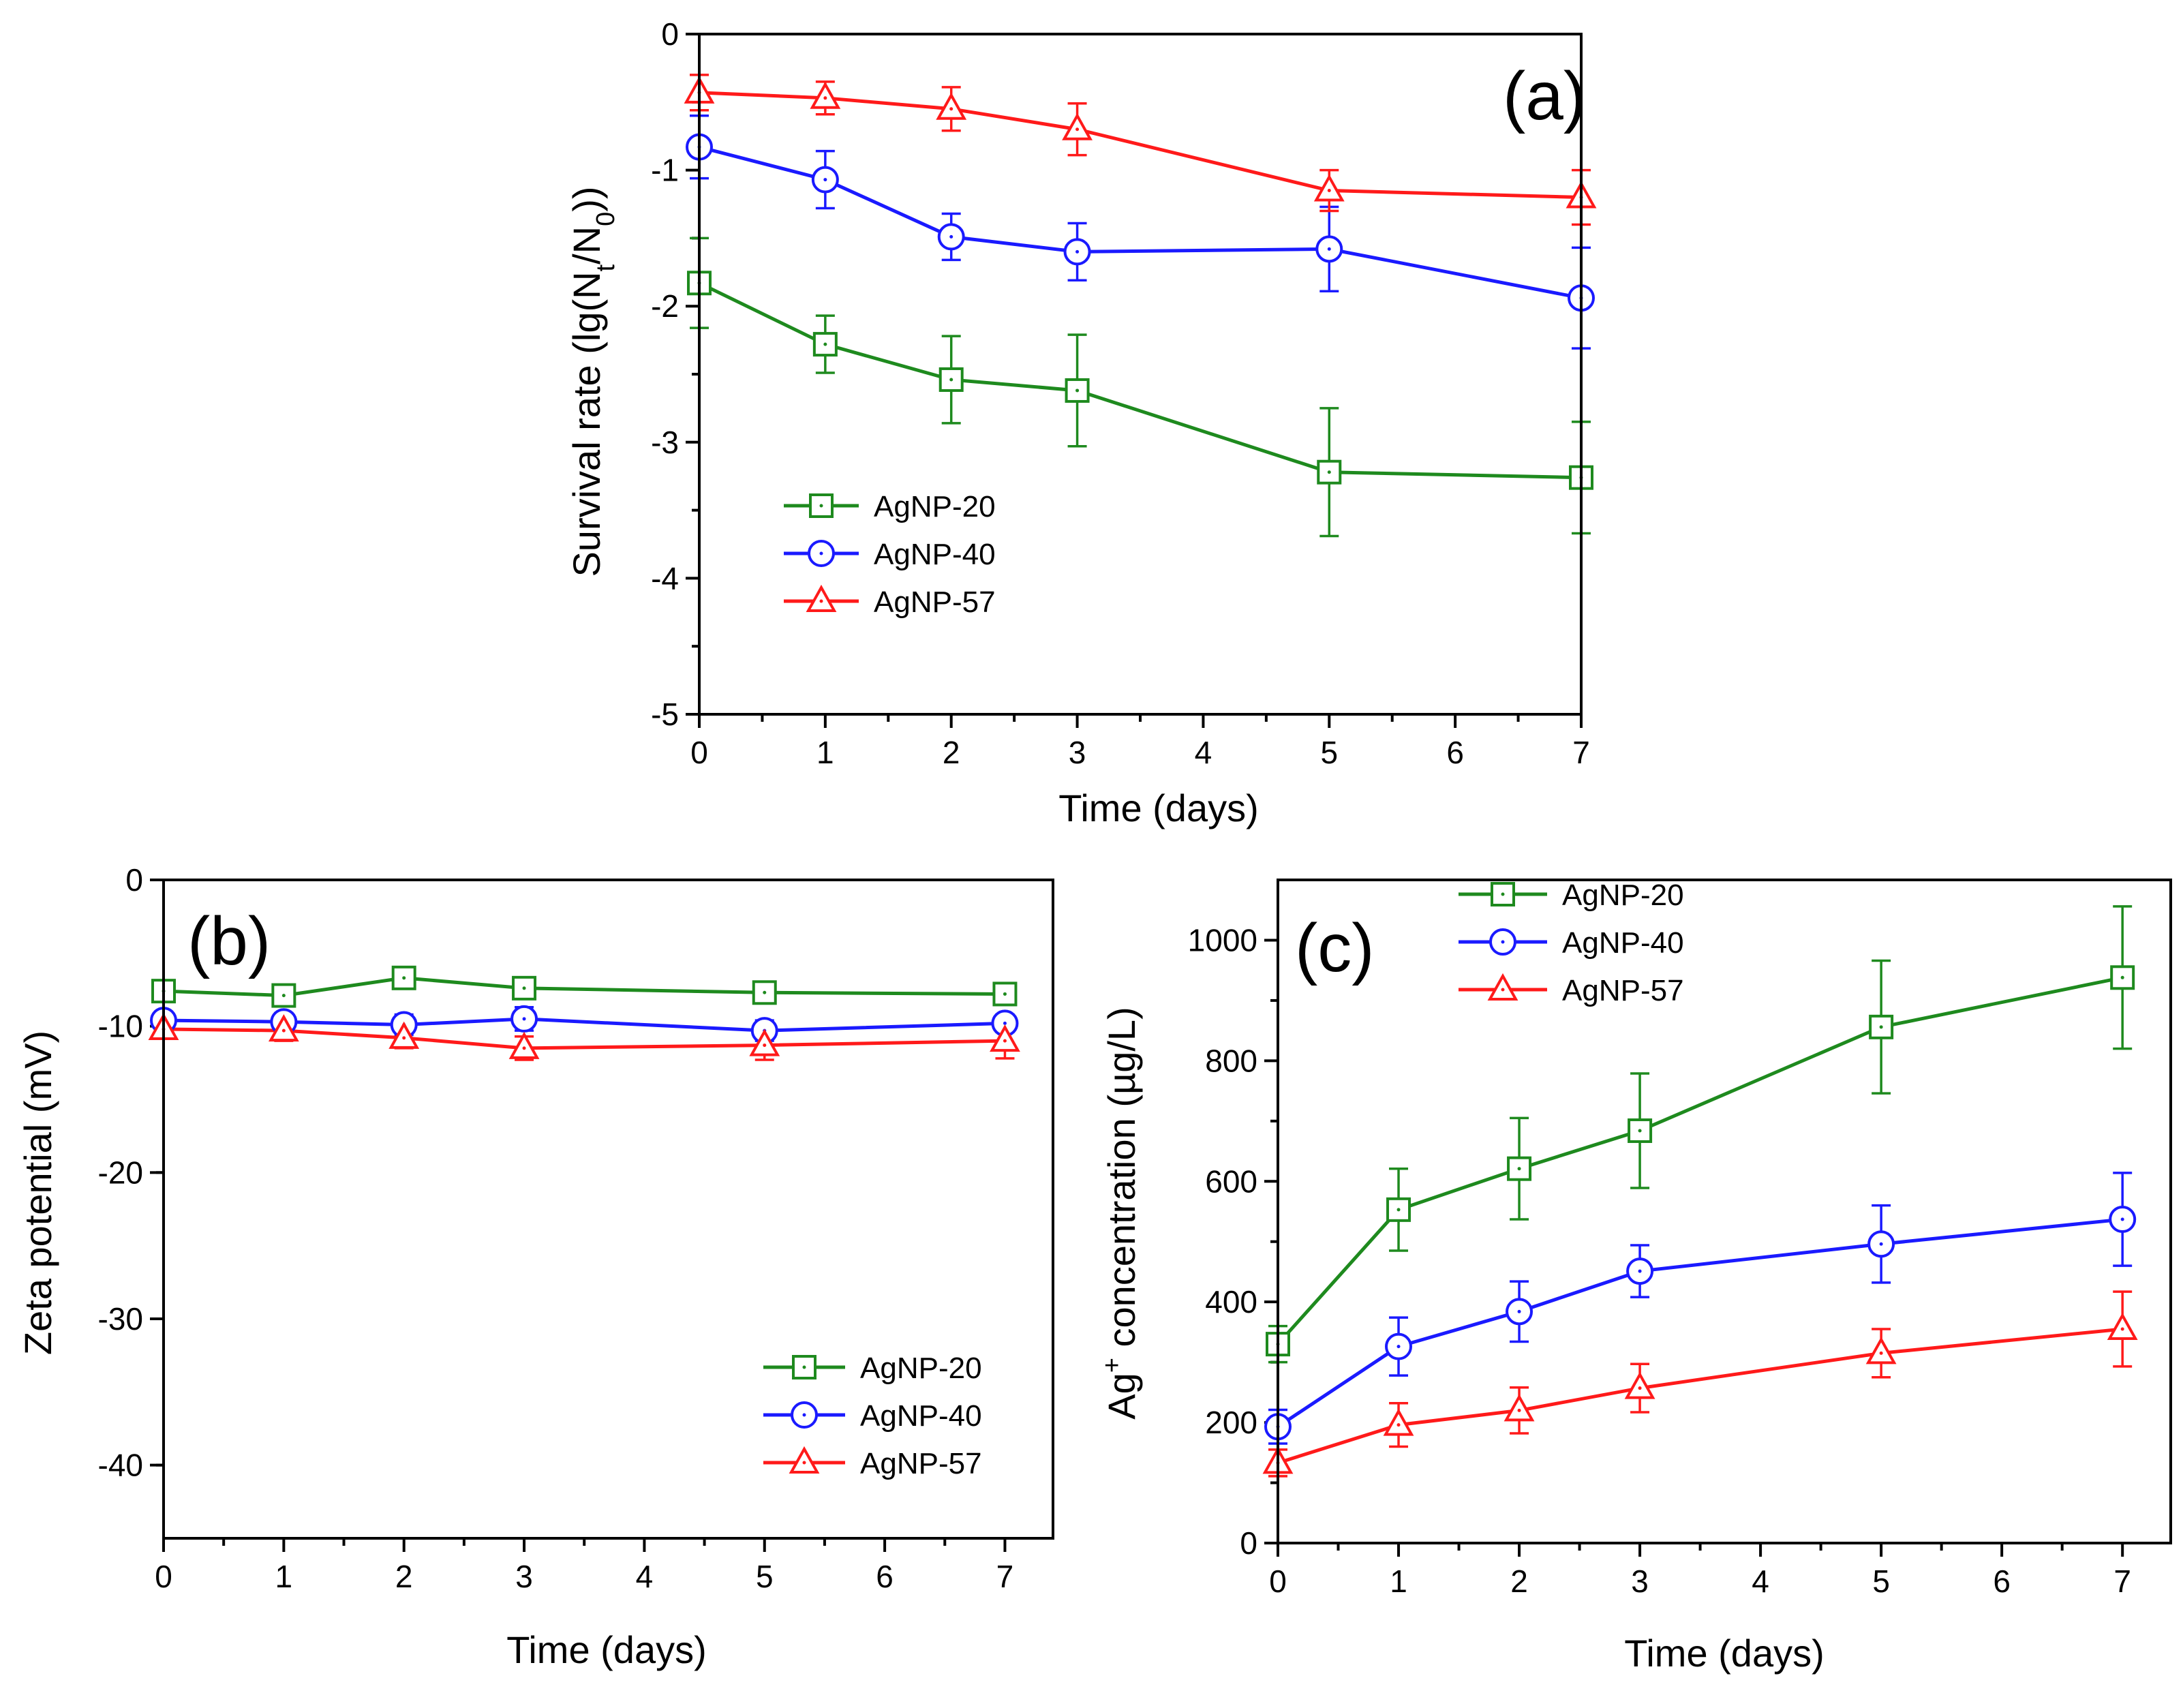  What do you see at coordinates (2122, 1581) in the screenshot?
I see `panel-c-x-tick-label: 7` at bounding box center [2122, 1581].